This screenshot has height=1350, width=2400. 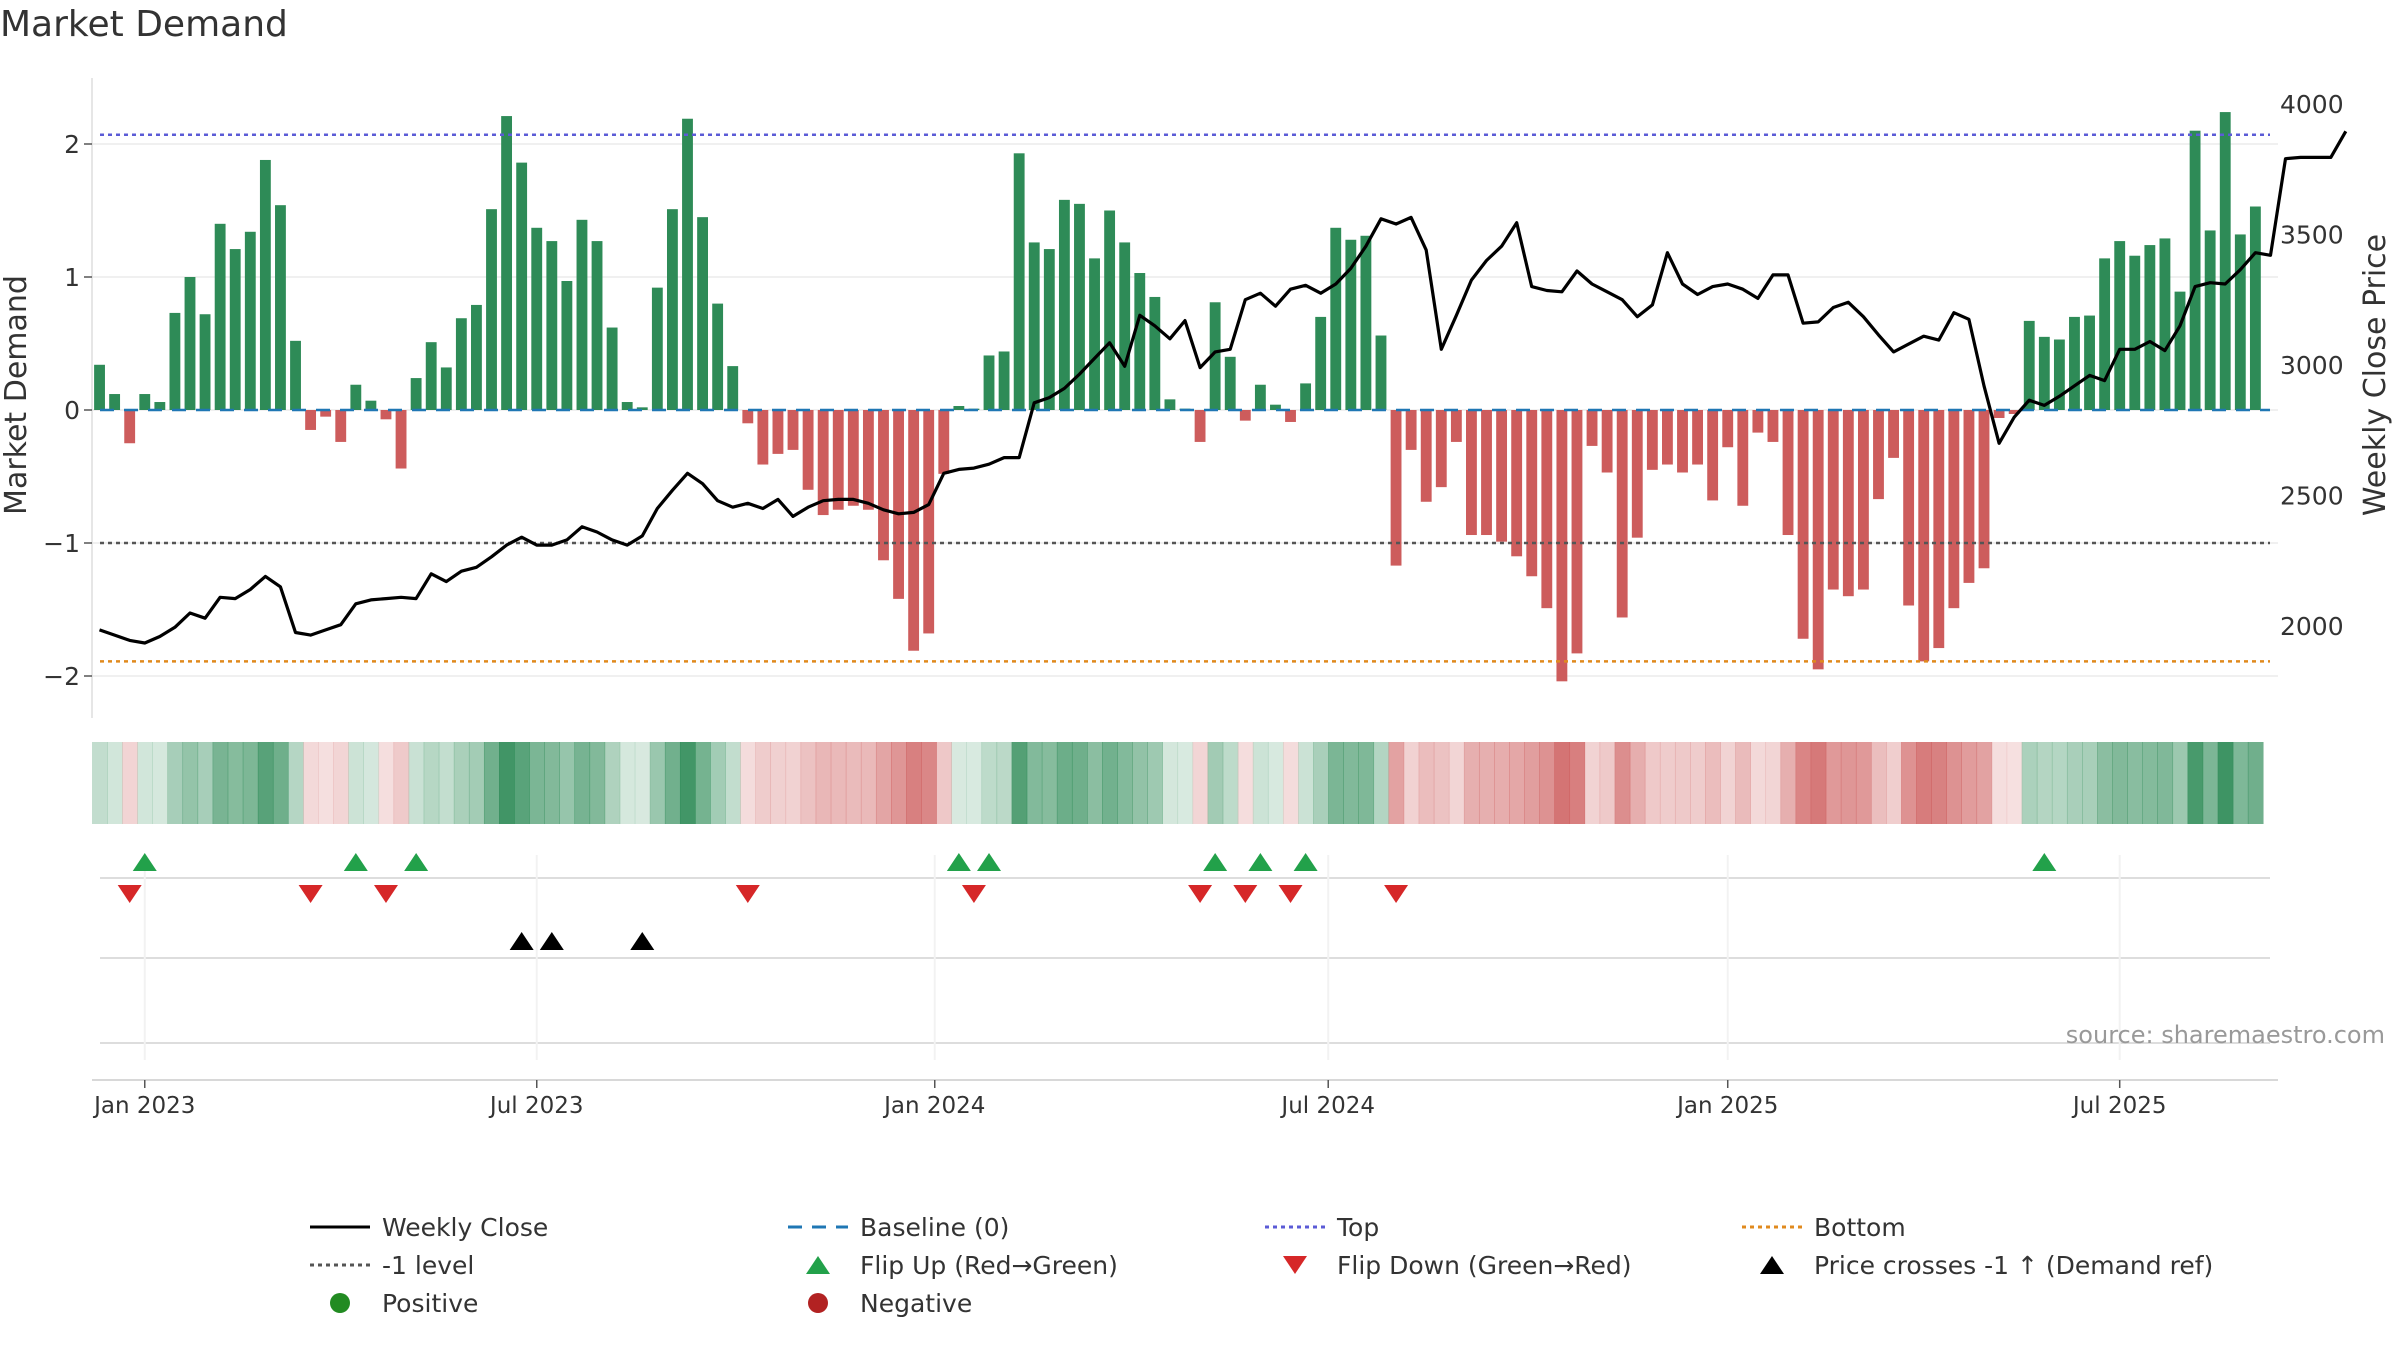 What do you see at coordinates (962, 1265) in the screenshot?
I see `legend-item: Flip Up (Red→Green)` at bounding box center [962, 1265].